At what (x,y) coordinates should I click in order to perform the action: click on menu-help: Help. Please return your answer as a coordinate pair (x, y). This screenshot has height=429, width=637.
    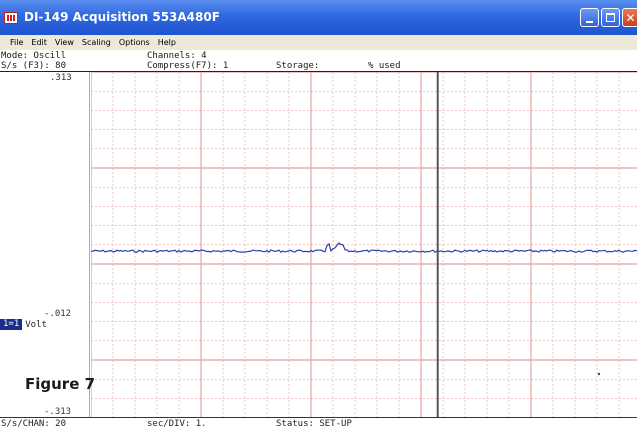
    Looking at the image, I should click on (166, 42).